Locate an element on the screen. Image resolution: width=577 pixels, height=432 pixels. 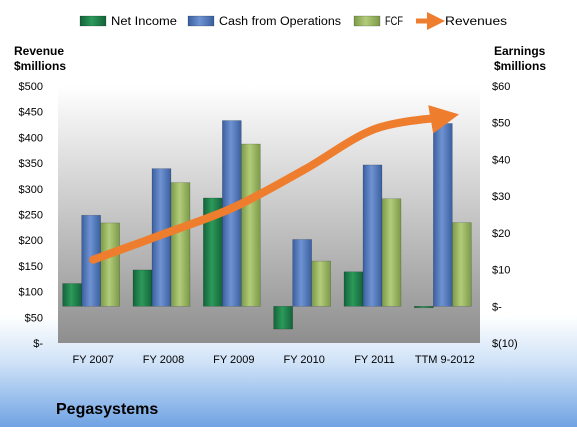
bar-cash-from-operations-ttm-9-2012 is located at coordinates (443, 215).